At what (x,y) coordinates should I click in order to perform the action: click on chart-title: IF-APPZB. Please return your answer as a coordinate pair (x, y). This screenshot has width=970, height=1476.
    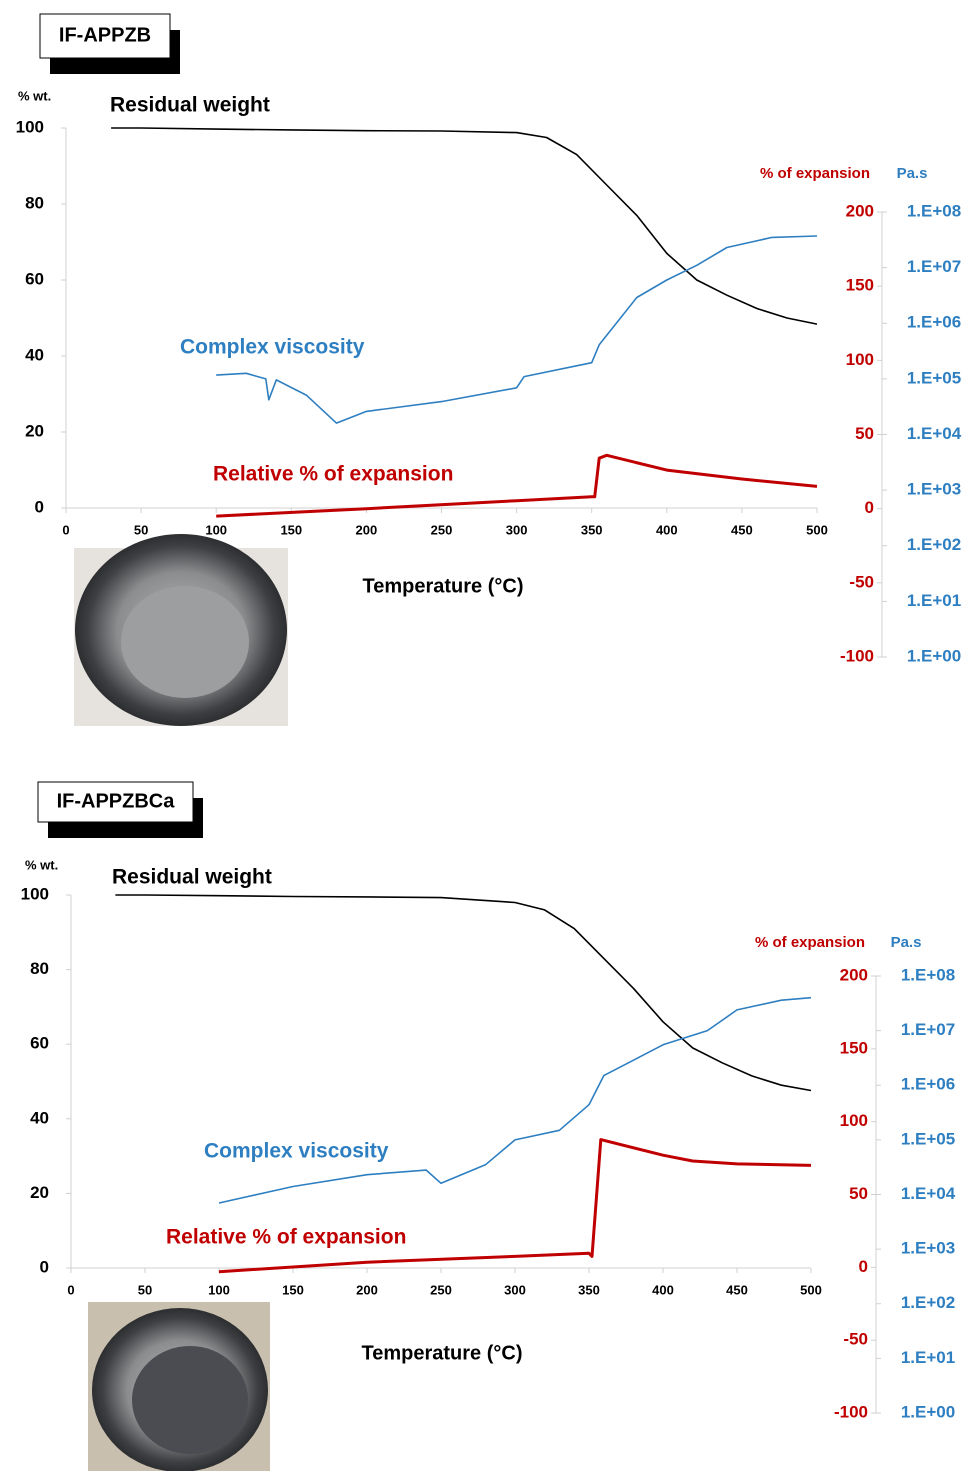
    Looking at the image, I should click on (105, 35).